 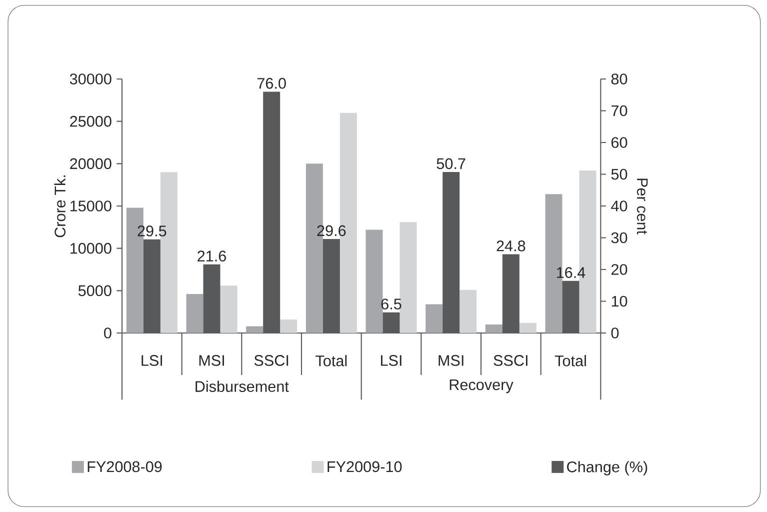 What do you see at coordinates (619, 269) in the screenshot?
I see `y2-tick-label: 20` at bounding box center [619, 269].